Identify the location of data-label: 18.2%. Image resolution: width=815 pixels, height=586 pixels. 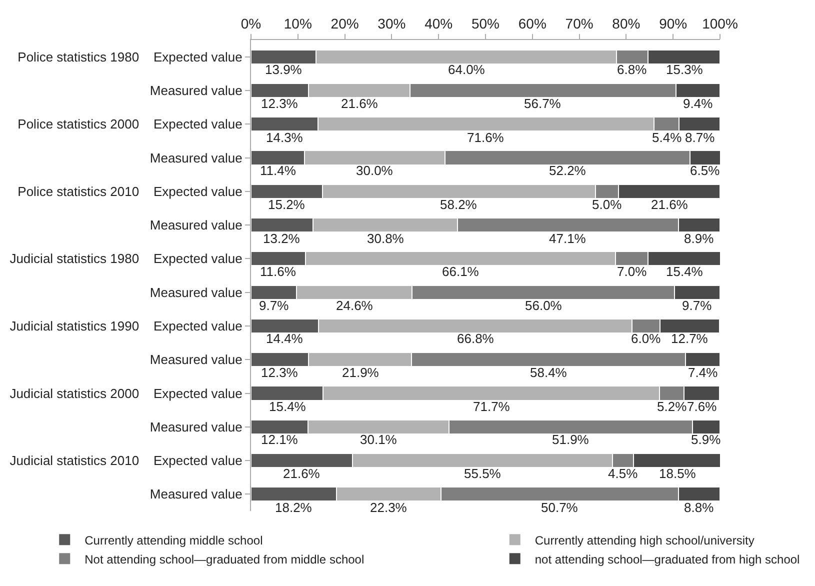
(293, 507).